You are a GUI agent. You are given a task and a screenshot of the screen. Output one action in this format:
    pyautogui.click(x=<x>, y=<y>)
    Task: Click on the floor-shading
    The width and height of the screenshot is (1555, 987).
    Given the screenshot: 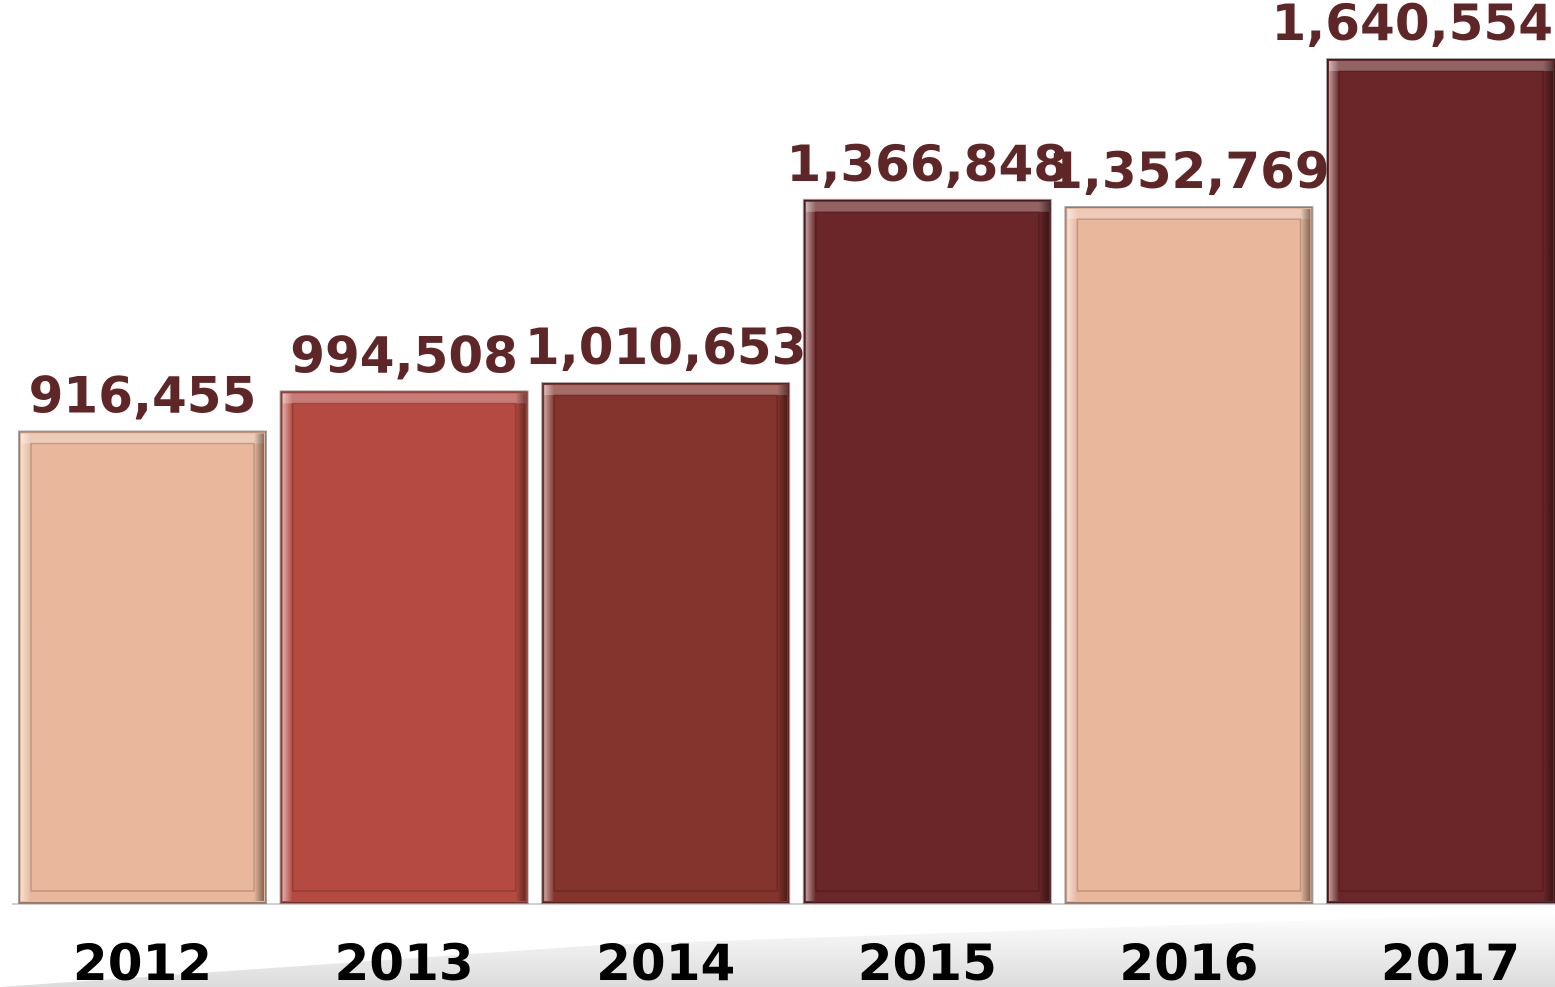 What is the action you would take?
    pyautogui.click(x=777, y=949)
    